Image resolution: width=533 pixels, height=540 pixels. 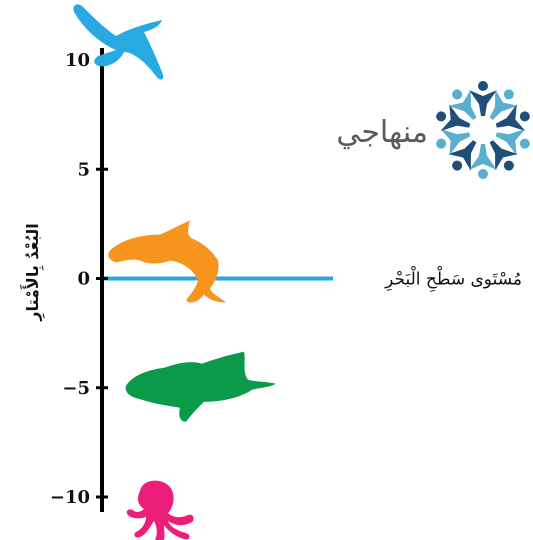 What do you see at coordinates (70, 497) in the screenshot?
I see `tick-label: −10` at bounding box center [70, 497].